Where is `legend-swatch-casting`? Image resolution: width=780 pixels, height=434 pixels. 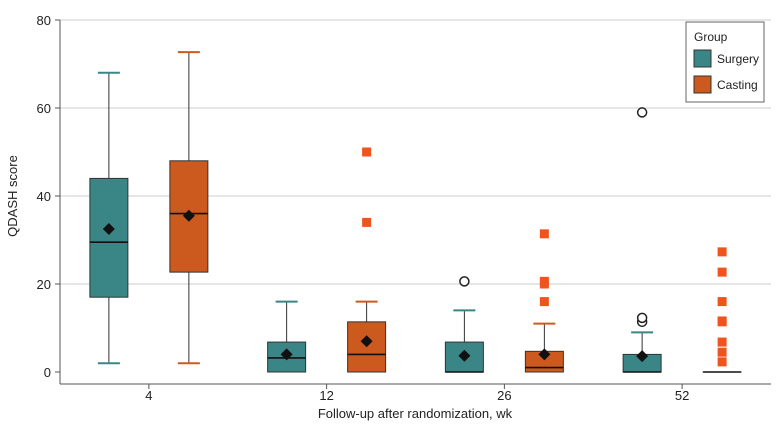
legend-swatch-casting is located at coordinates (702, 84).